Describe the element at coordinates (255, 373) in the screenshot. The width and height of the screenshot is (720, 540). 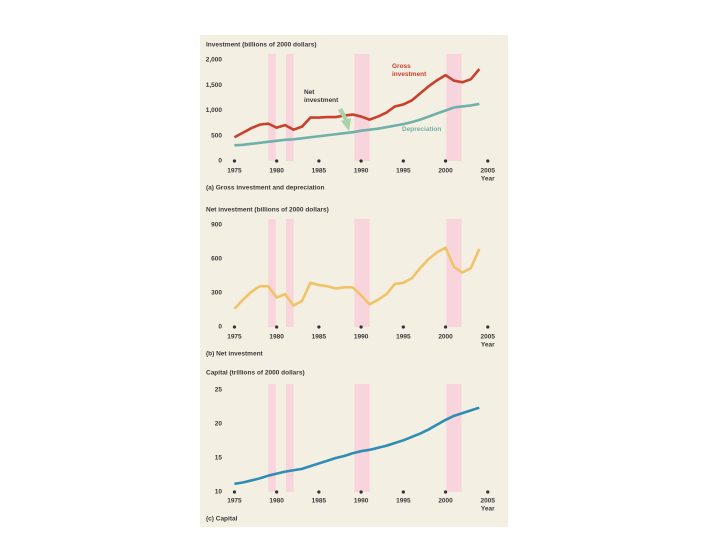
I see `chart-title: Capital (trillions of 2000 dollars)` at that location.